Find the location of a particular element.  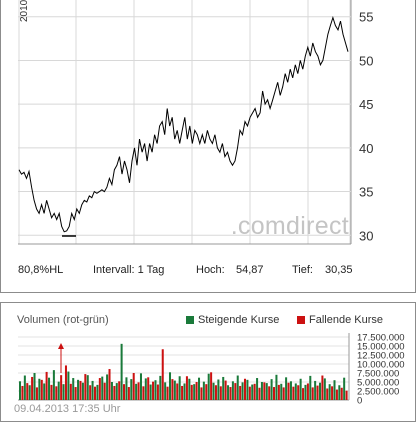

vol-y-tick-label: 0 is located at coordinates (359, 401).